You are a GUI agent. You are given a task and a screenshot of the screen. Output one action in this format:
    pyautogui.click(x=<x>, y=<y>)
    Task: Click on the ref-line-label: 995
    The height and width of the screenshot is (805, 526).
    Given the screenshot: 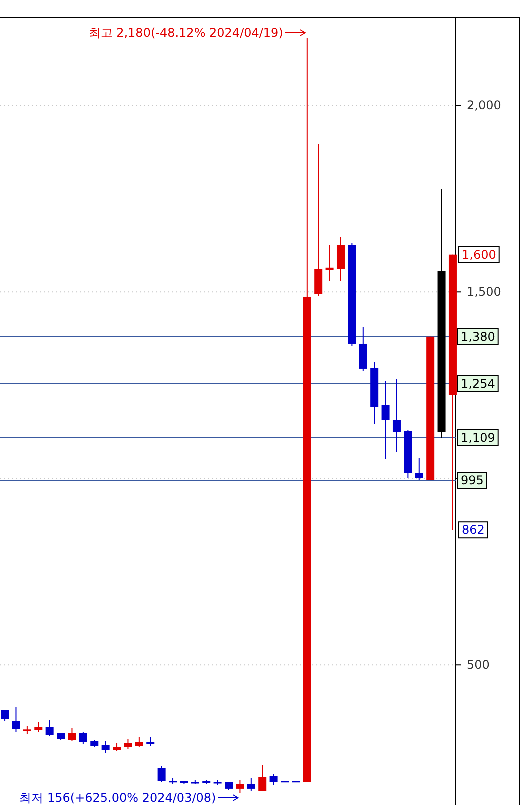 What is the action you would take?
    pyautogui.click(x=472, y=481)
    